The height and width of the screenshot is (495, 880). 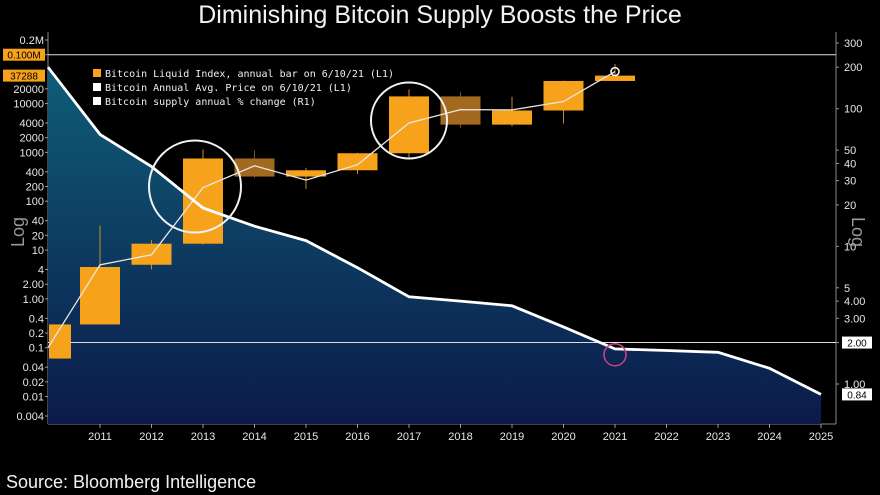 I want to click on left-tick-label: 0.2M, so click(x=32, y=41).